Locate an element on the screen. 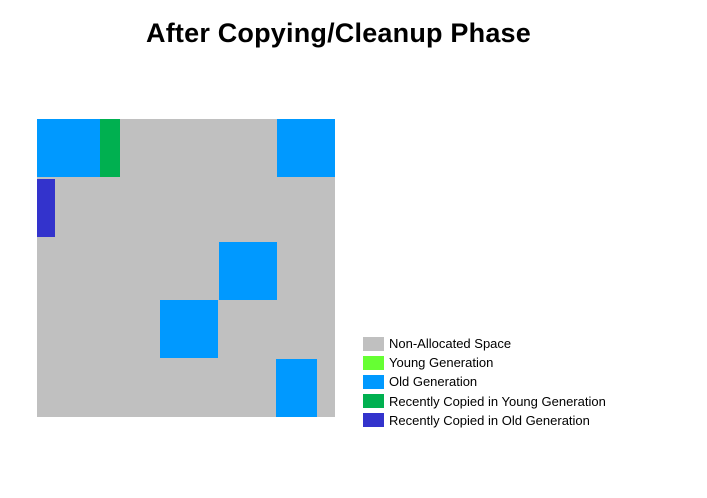  legend-item-recent-young: Recently Copied in Young Generation is located at coordinates (484, 401).